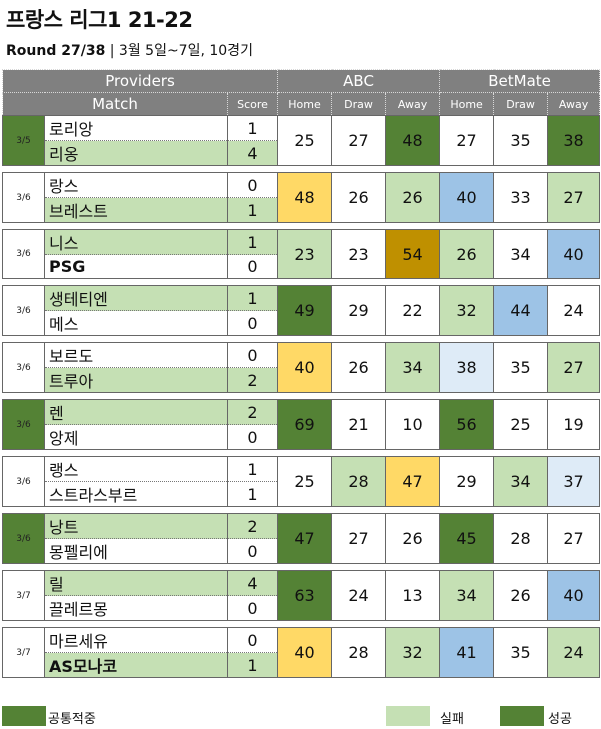 This screenshot has height=729, width=601. Describe the element at coordinates (99, 20) in the screenshot. I see `page-title: 프랑스 리그1 21-22` at that location.